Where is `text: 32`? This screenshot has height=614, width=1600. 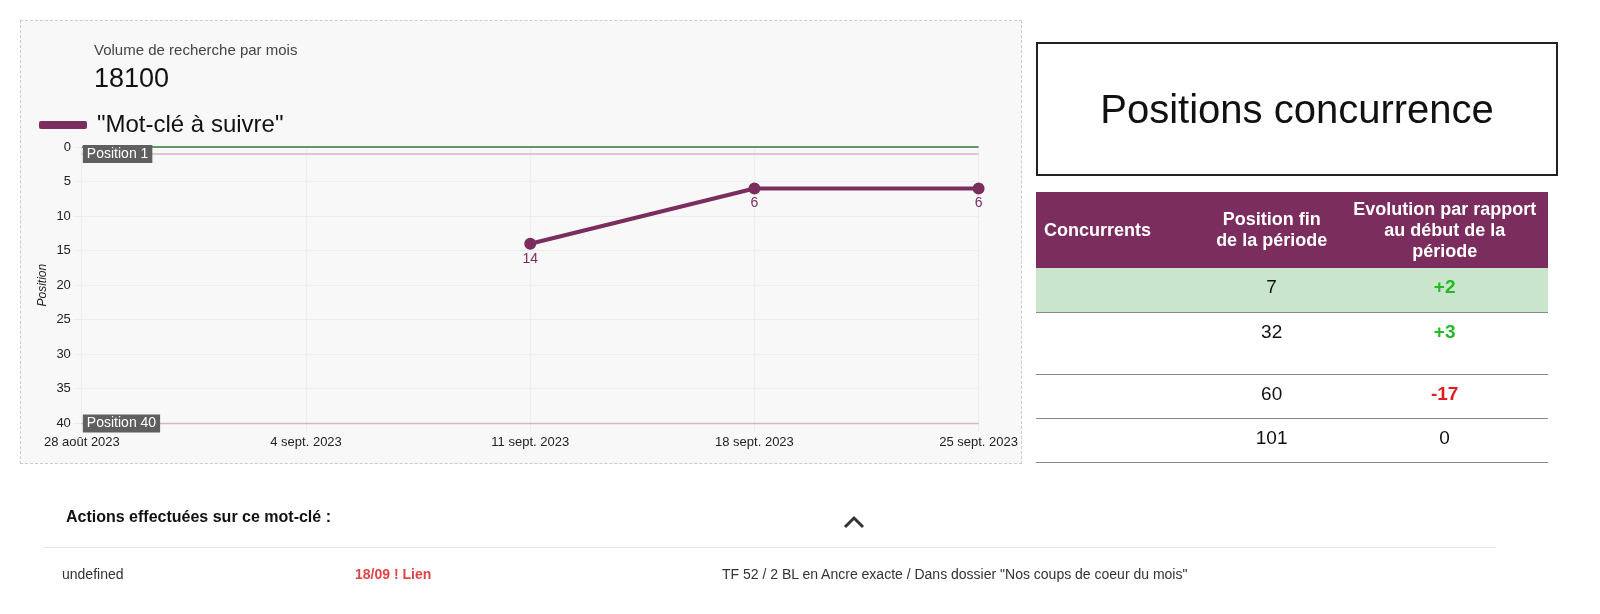
text: 32 is located at coordinates (1272, 331).